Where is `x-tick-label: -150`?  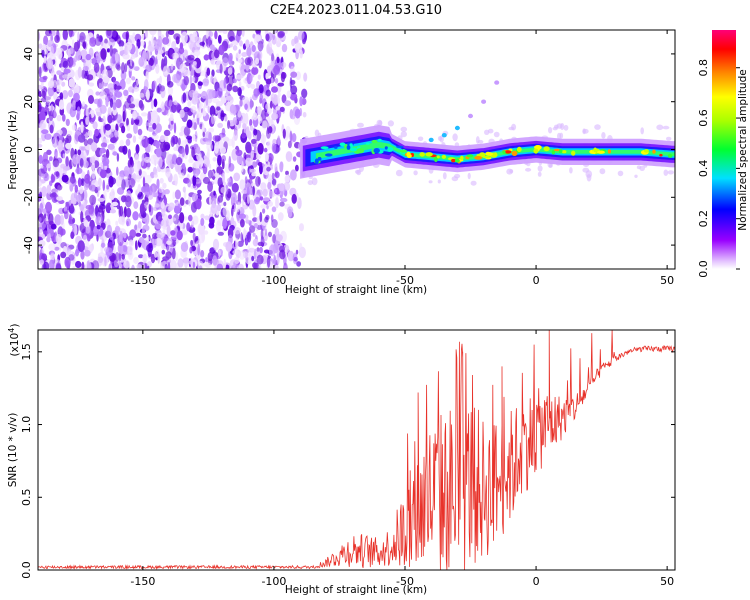
x-tick-label: -150 is located at coordinates (142, 581).